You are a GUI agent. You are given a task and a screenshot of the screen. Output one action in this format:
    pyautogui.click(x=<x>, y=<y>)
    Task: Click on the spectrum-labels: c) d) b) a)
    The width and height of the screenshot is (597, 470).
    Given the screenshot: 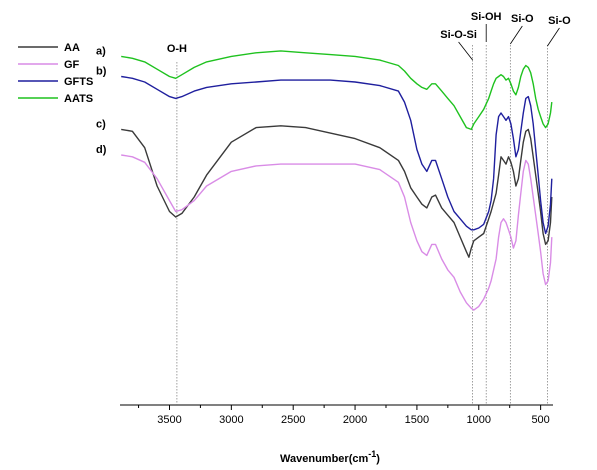 What is the action you would take?
    pyautogui.click(x=101, y=100)
    